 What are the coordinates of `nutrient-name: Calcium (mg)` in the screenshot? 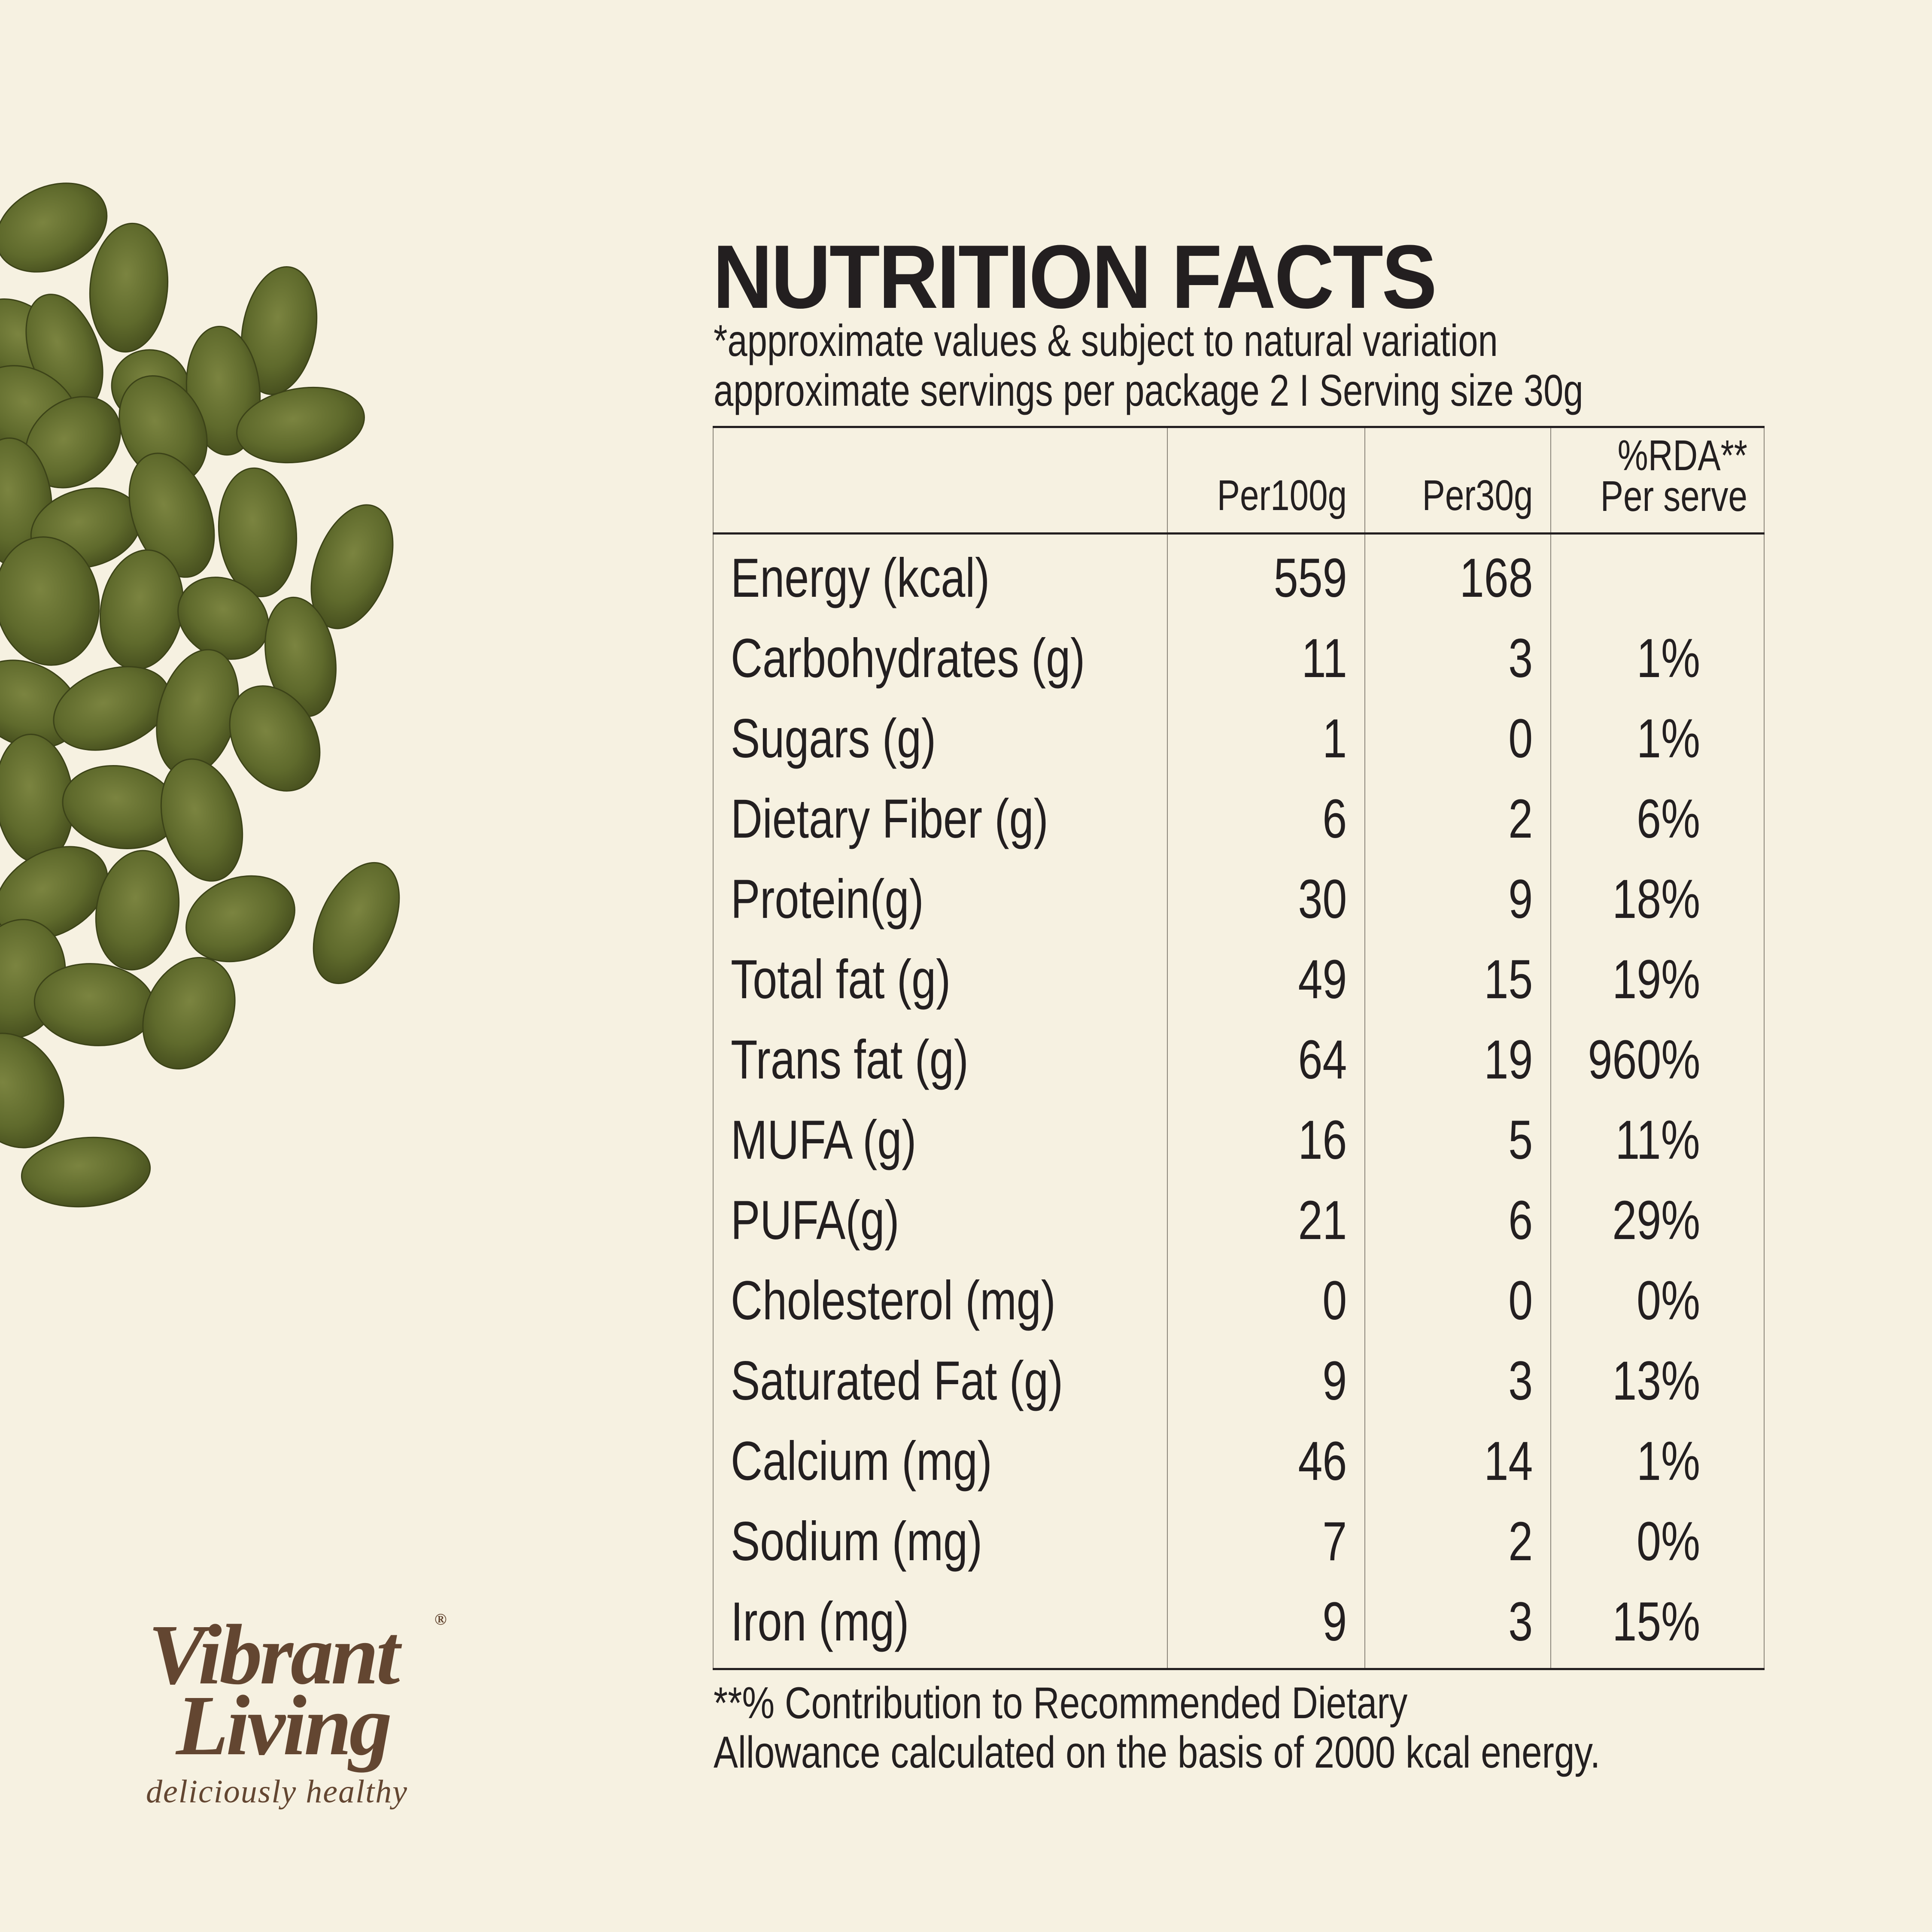 It's located at (861, 1461).